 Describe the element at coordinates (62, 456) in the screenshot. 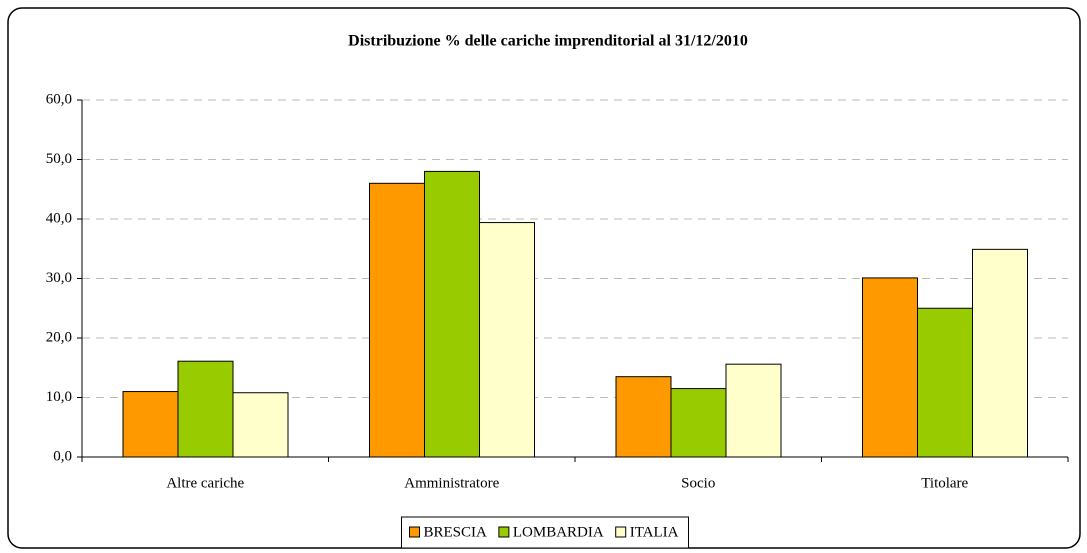

I see `y-tick-label: 0,0` at that location.